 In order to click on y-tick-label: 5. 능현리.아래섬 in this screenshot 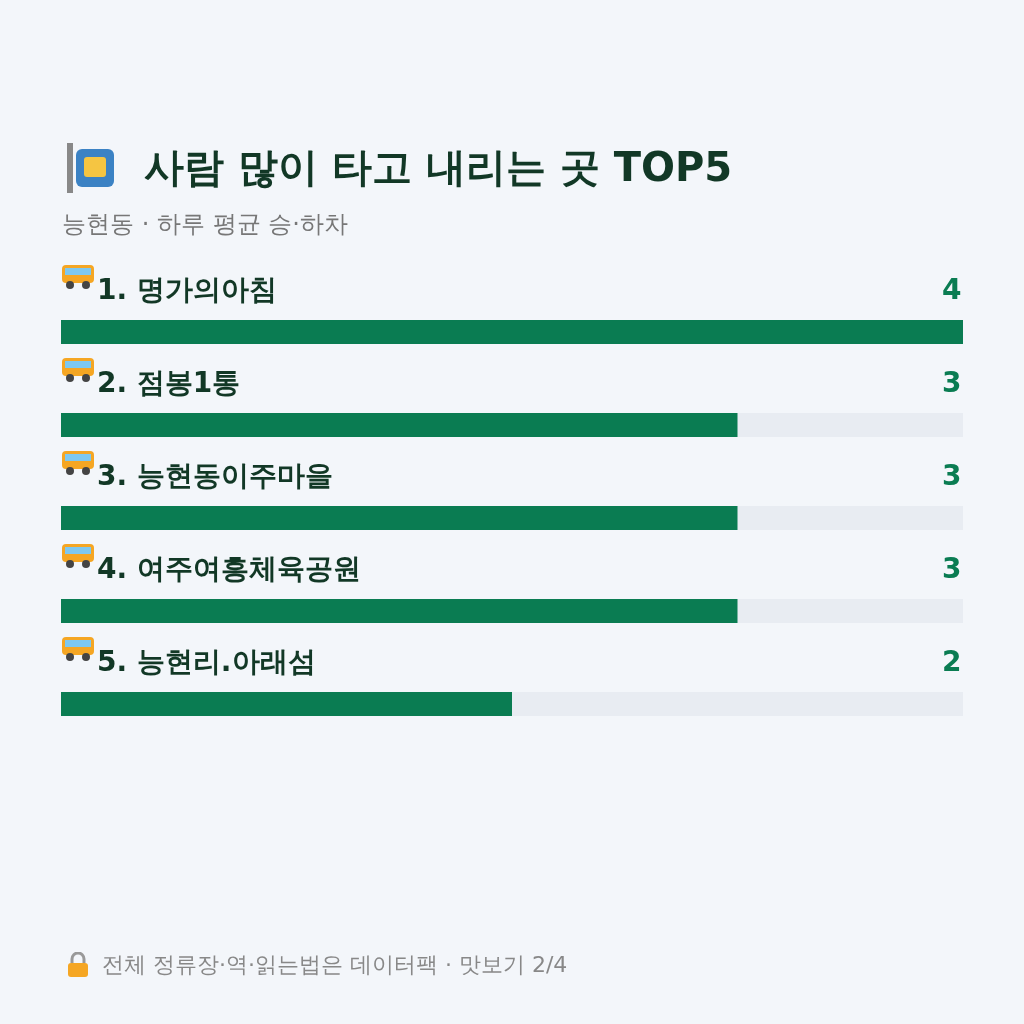, I will do `click(206, 661)`.